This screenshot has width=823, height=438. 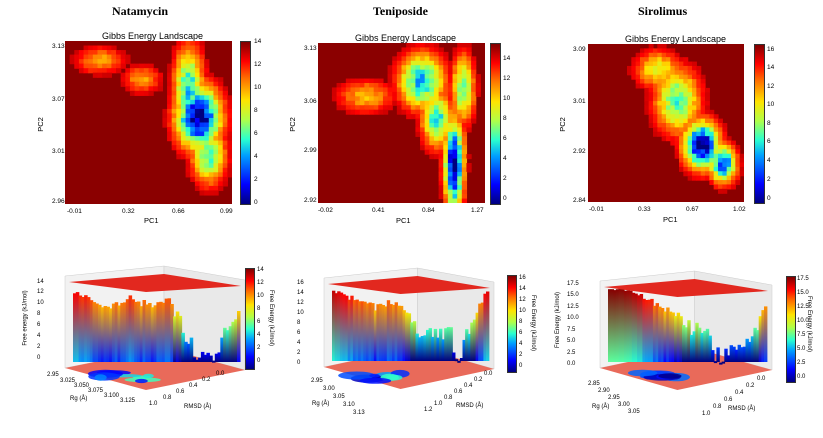 I want to click on colorbar-label: Free Energy (kJ/mol), so click(x=533, y=323).